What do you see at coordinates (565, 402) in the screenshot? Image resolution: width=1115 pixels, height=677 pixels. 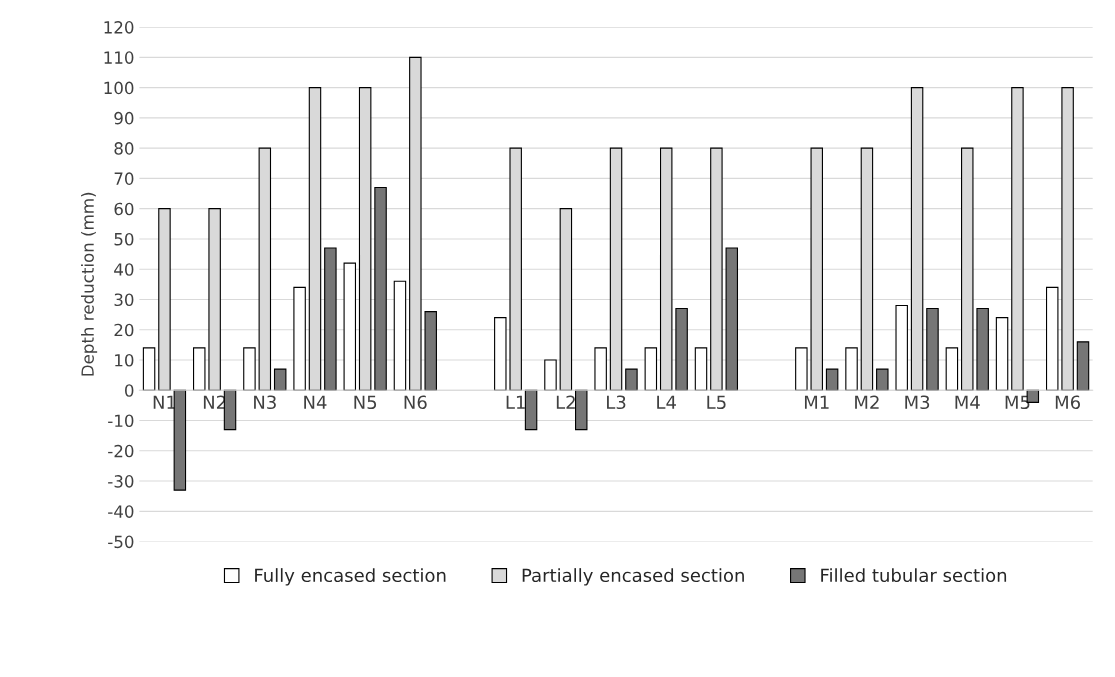 I see `x-tick-label: L2` at bounding box center [565, 402].